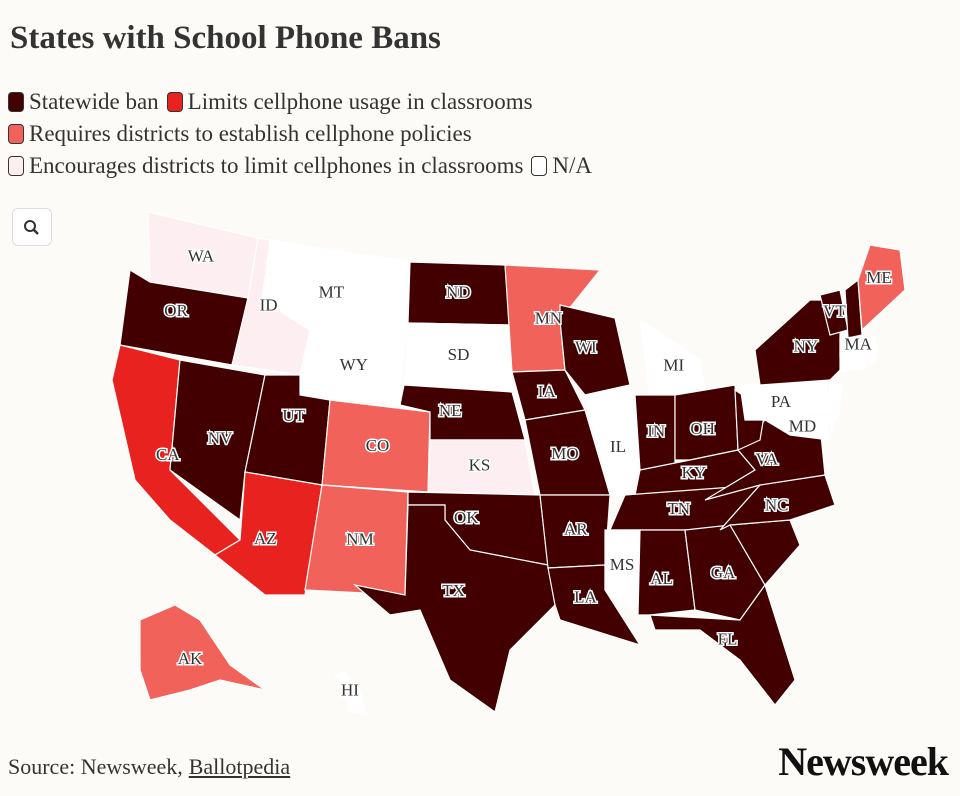 Image resolution: width=960 pixels, height=796 pixels. What do you see at coordinates (239, 766) in the screenshot?
I see `source-link: Ballotpedia` at bounding box center [239, 766].